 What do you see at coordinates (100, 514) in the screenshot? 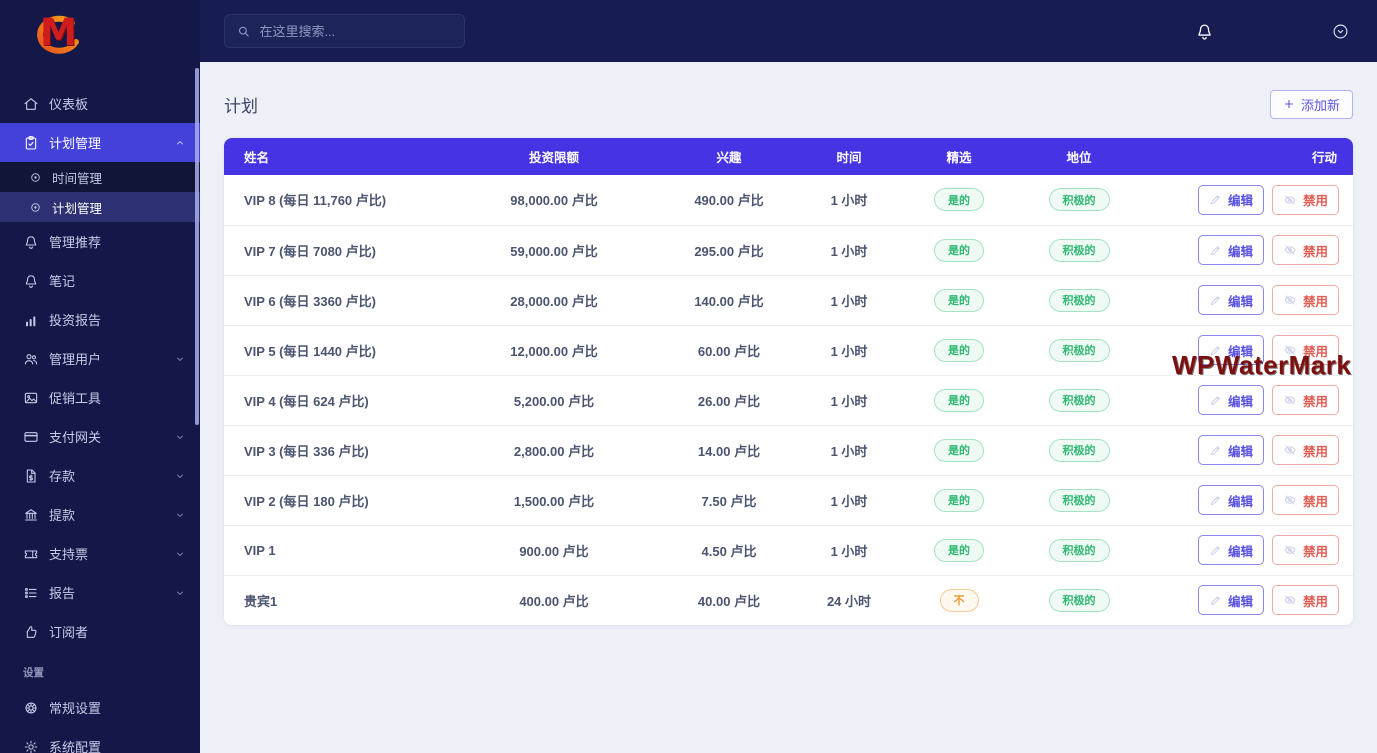
I see `sidebar-item: 提款` at bounding box center [100, 514].